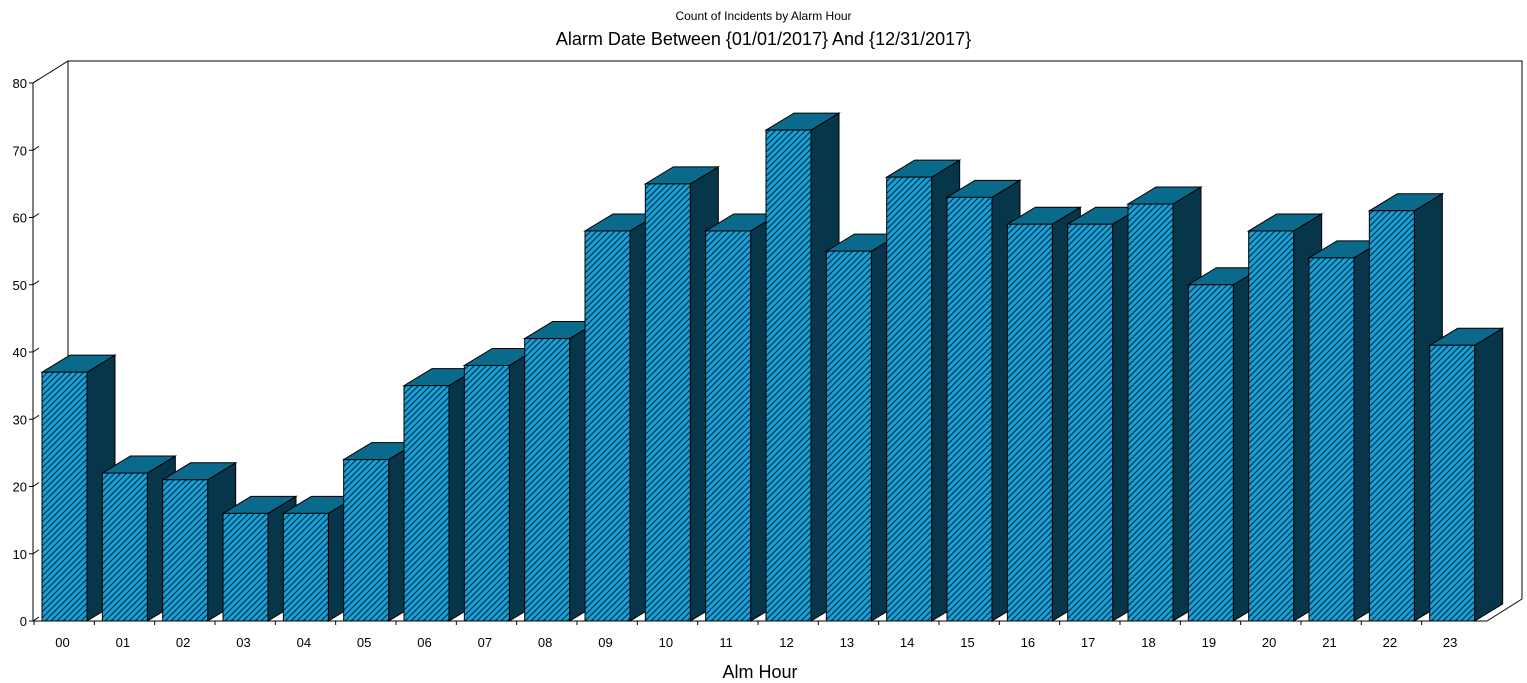 The height and width of the screenshot is (683, 1527). Describe the element at coordinates (545, 642) in the screenshot. I see `x-tick-label-08: 08` at that location.